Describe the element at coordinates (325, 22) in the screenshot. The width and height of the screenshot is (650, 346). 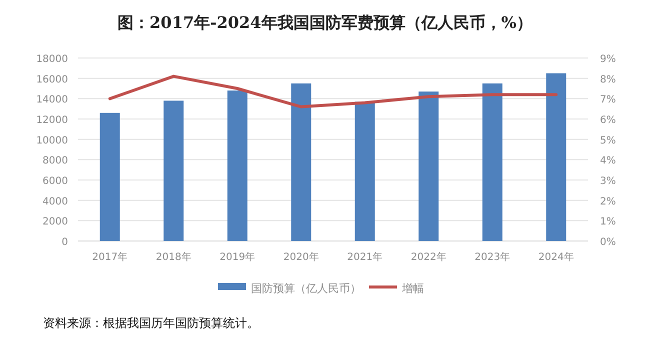
I see `chart-title: 图：2017年-2024年我国国防军费预算（亿人民币，%）` at that location.